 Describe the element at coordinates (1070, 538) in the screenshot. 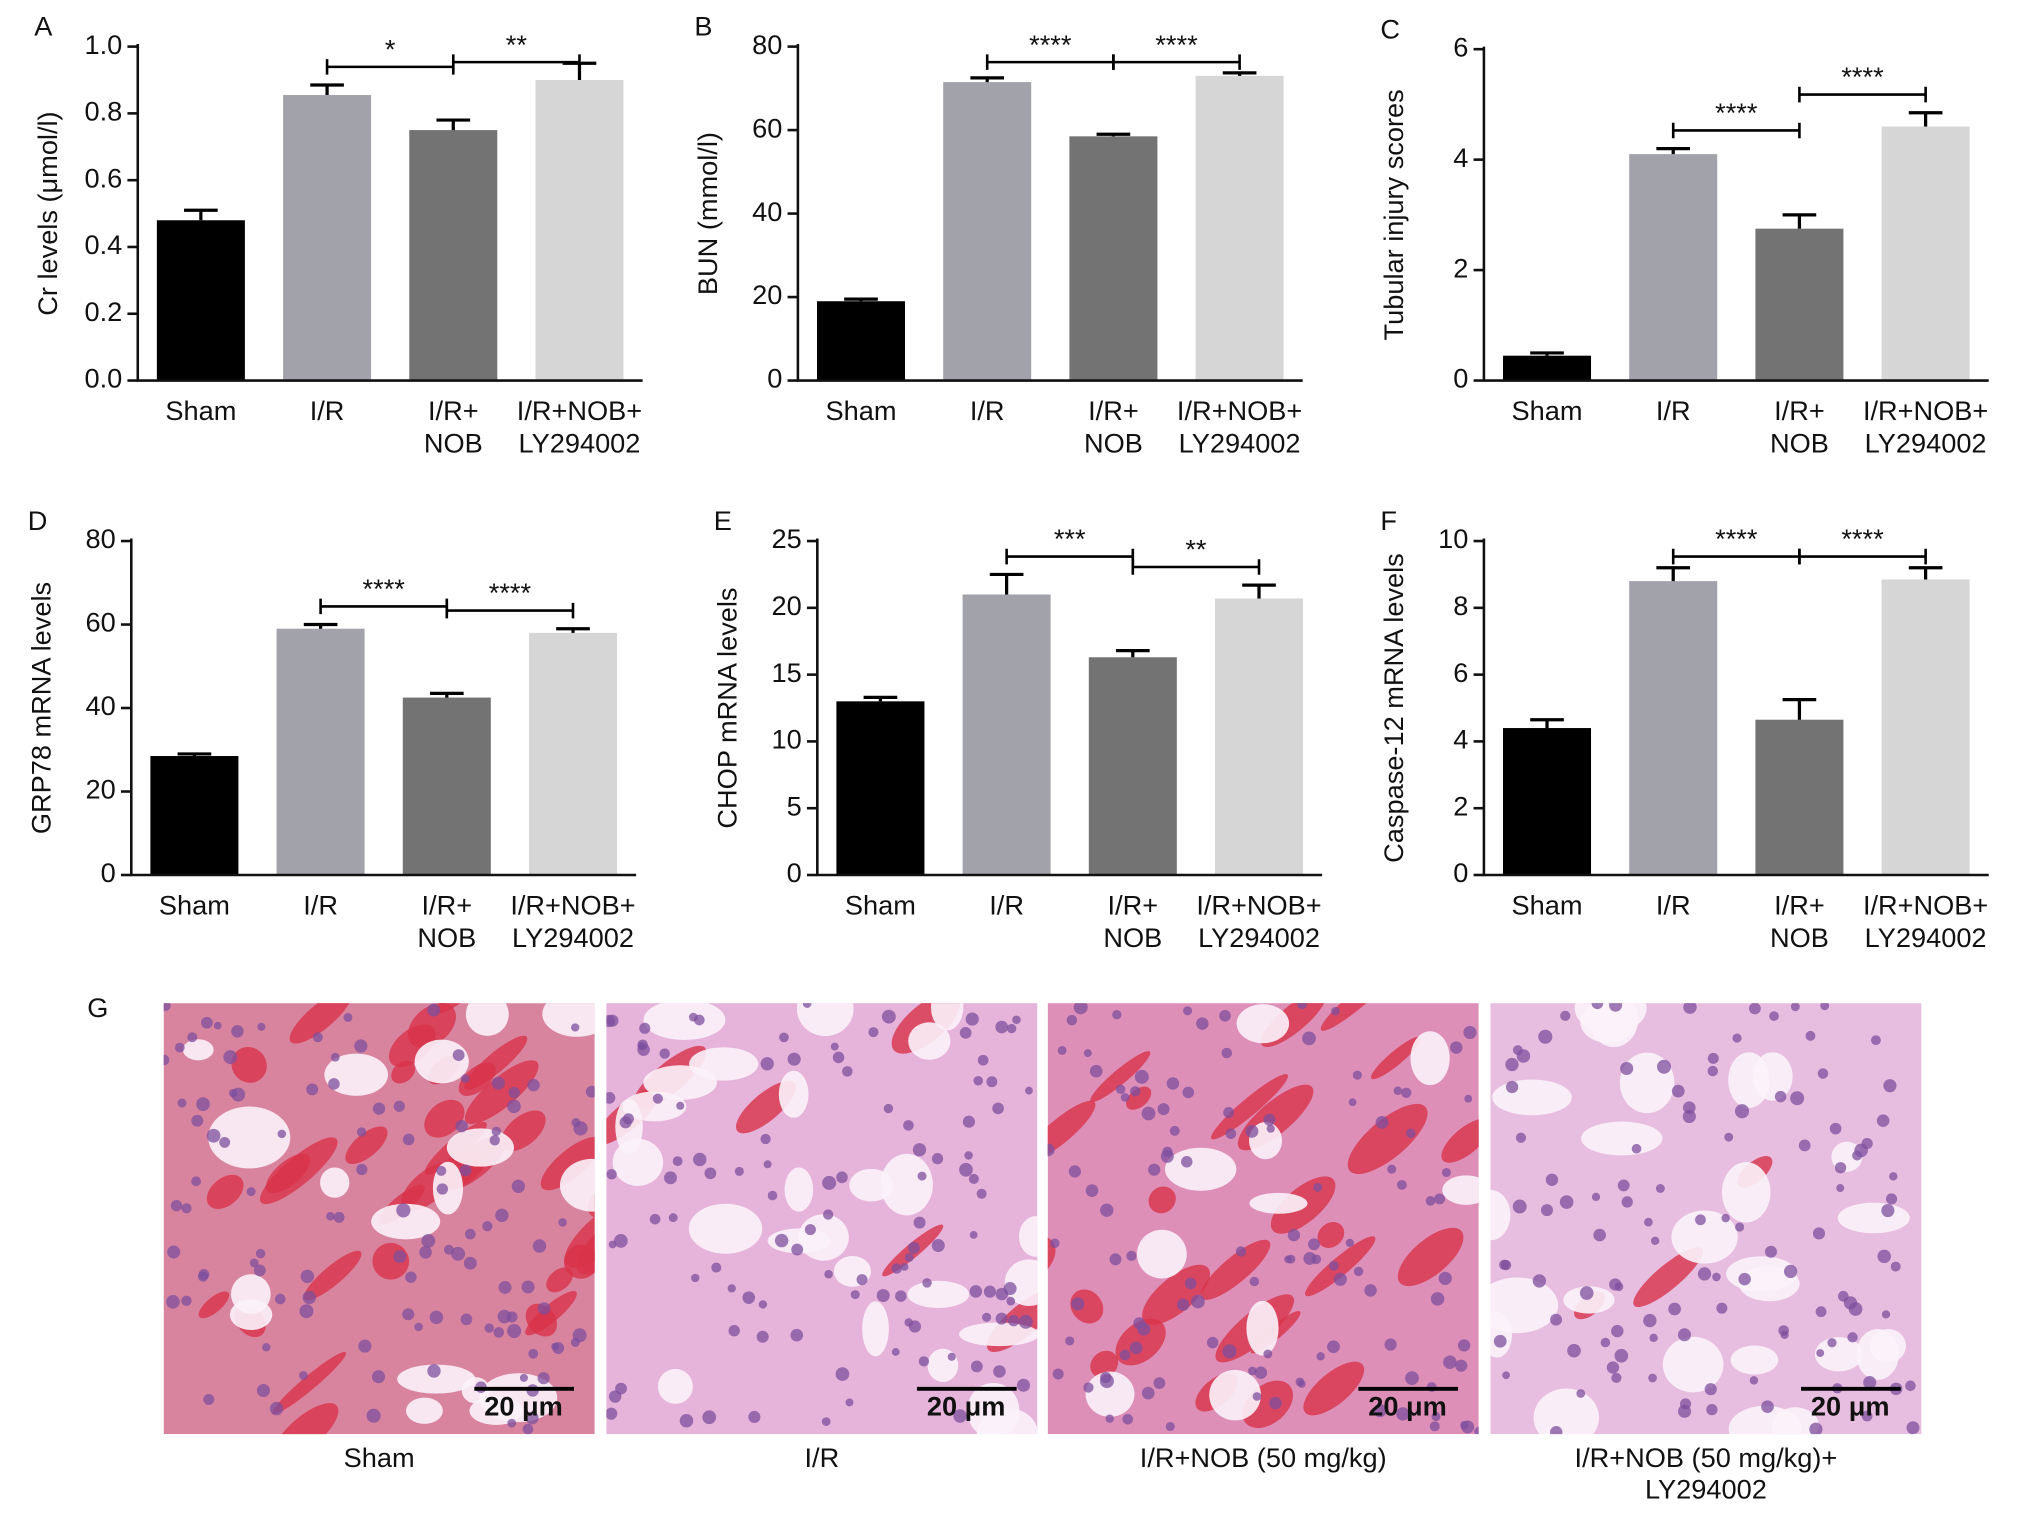

I see `significance-label: ***` at that location.